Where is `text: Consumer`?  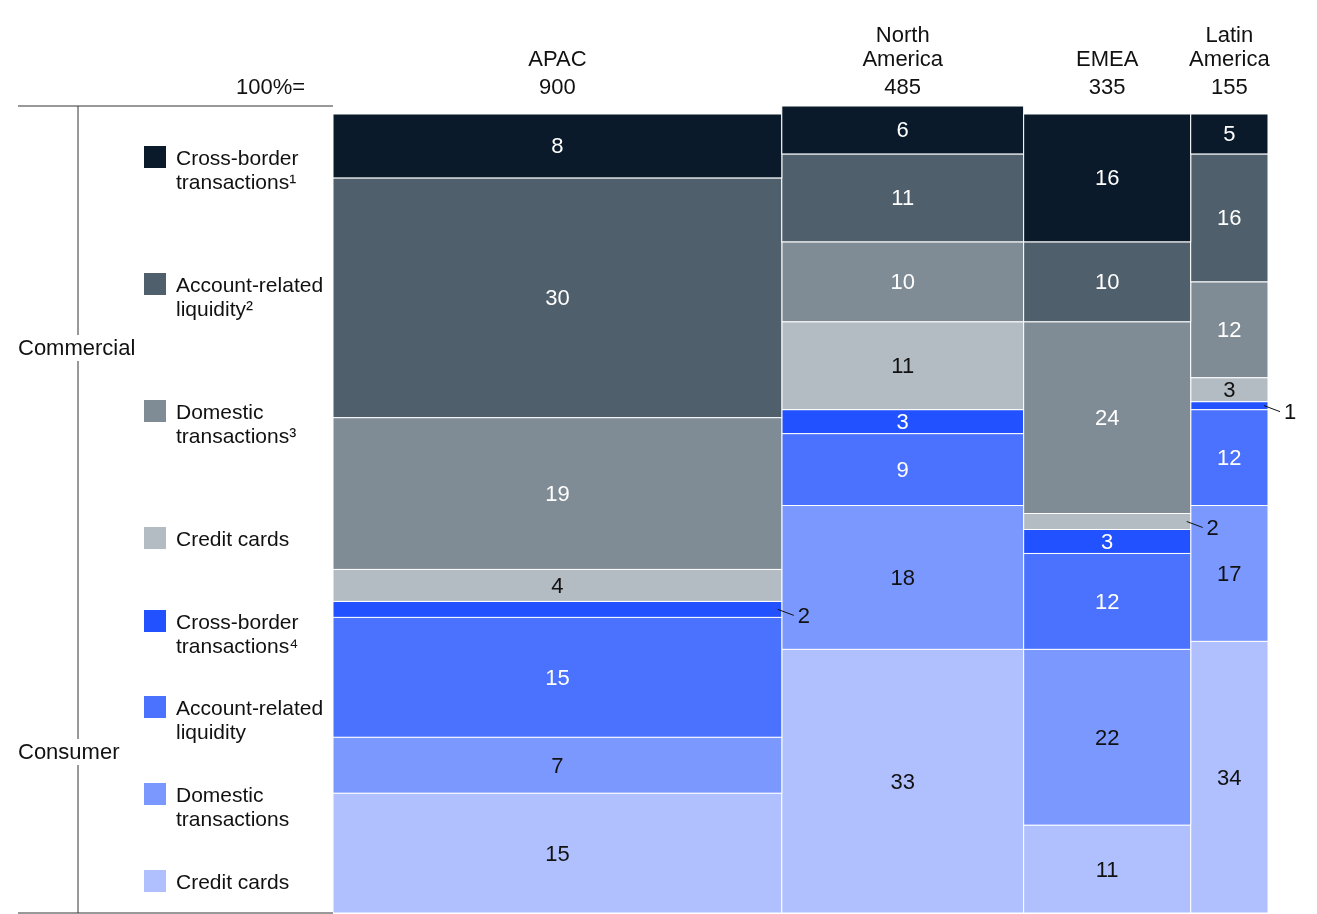 text: Consumer is located at coordinates (79, 751).